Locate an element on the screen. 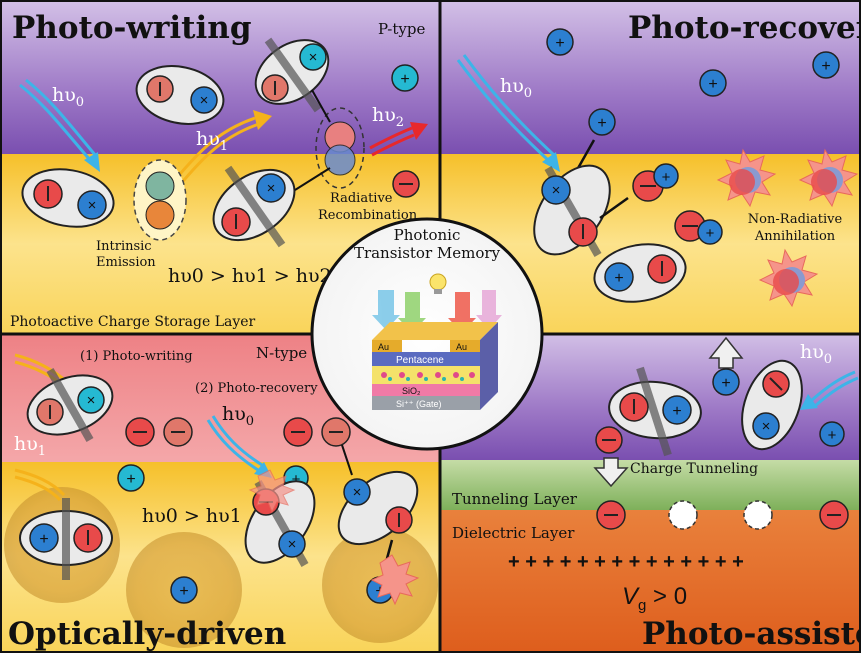 The width and height of the screenshot is (861, 653). recombination-arrow is located at coordinates (321, 106).